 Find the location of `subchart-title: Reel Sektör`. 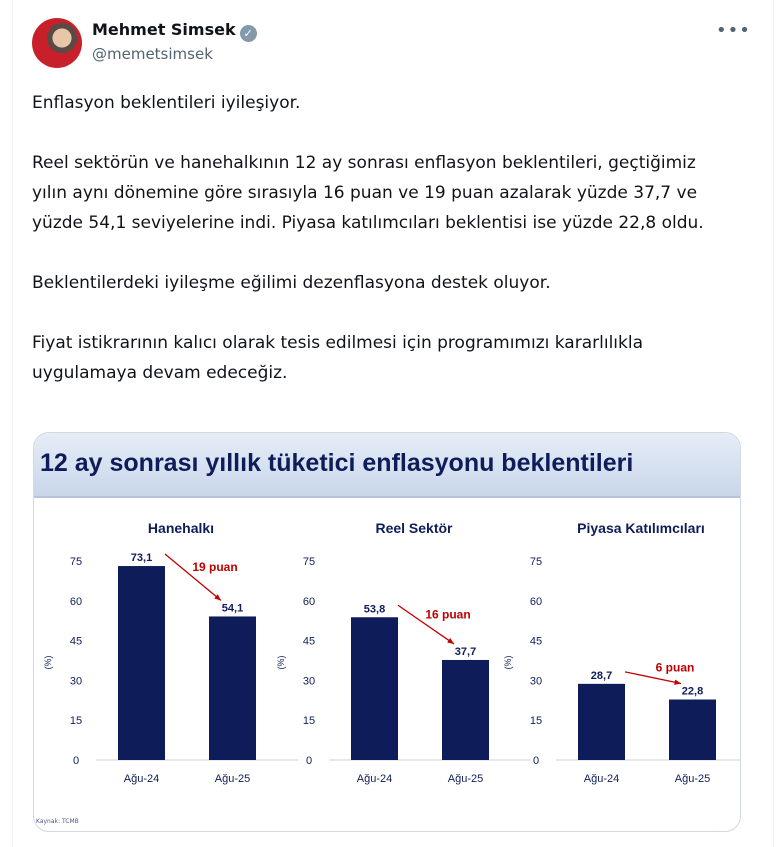

subchart-title: Reel Sektör is located at coordinates (414, 528).